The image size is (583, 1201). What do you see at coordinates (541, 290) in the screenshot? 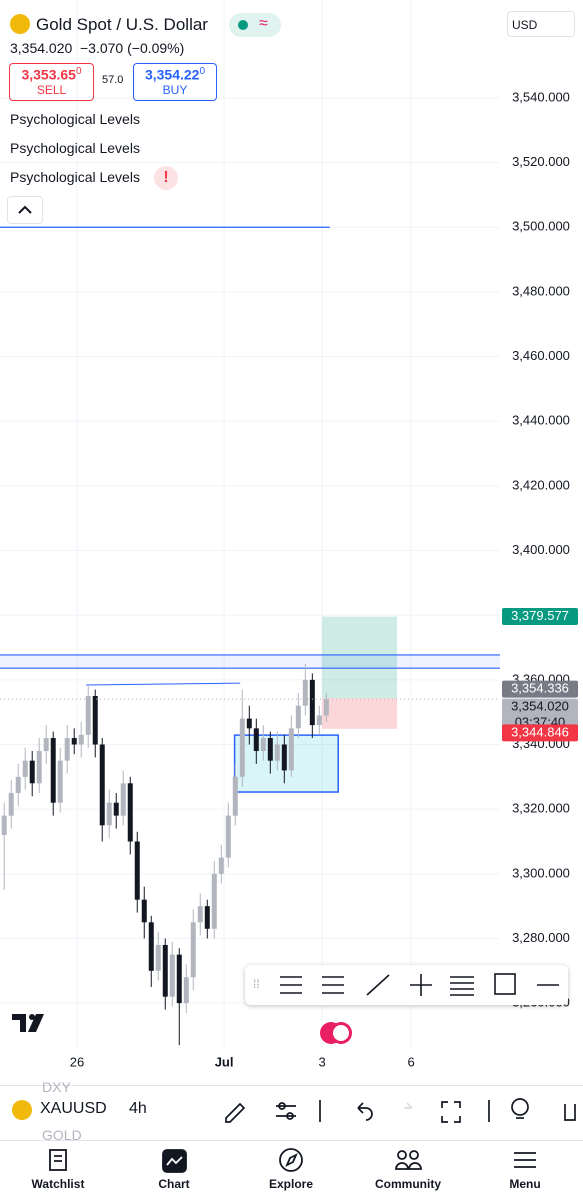
I see `y-tick-label: 3,480.000` at bounding box center [541, 290].